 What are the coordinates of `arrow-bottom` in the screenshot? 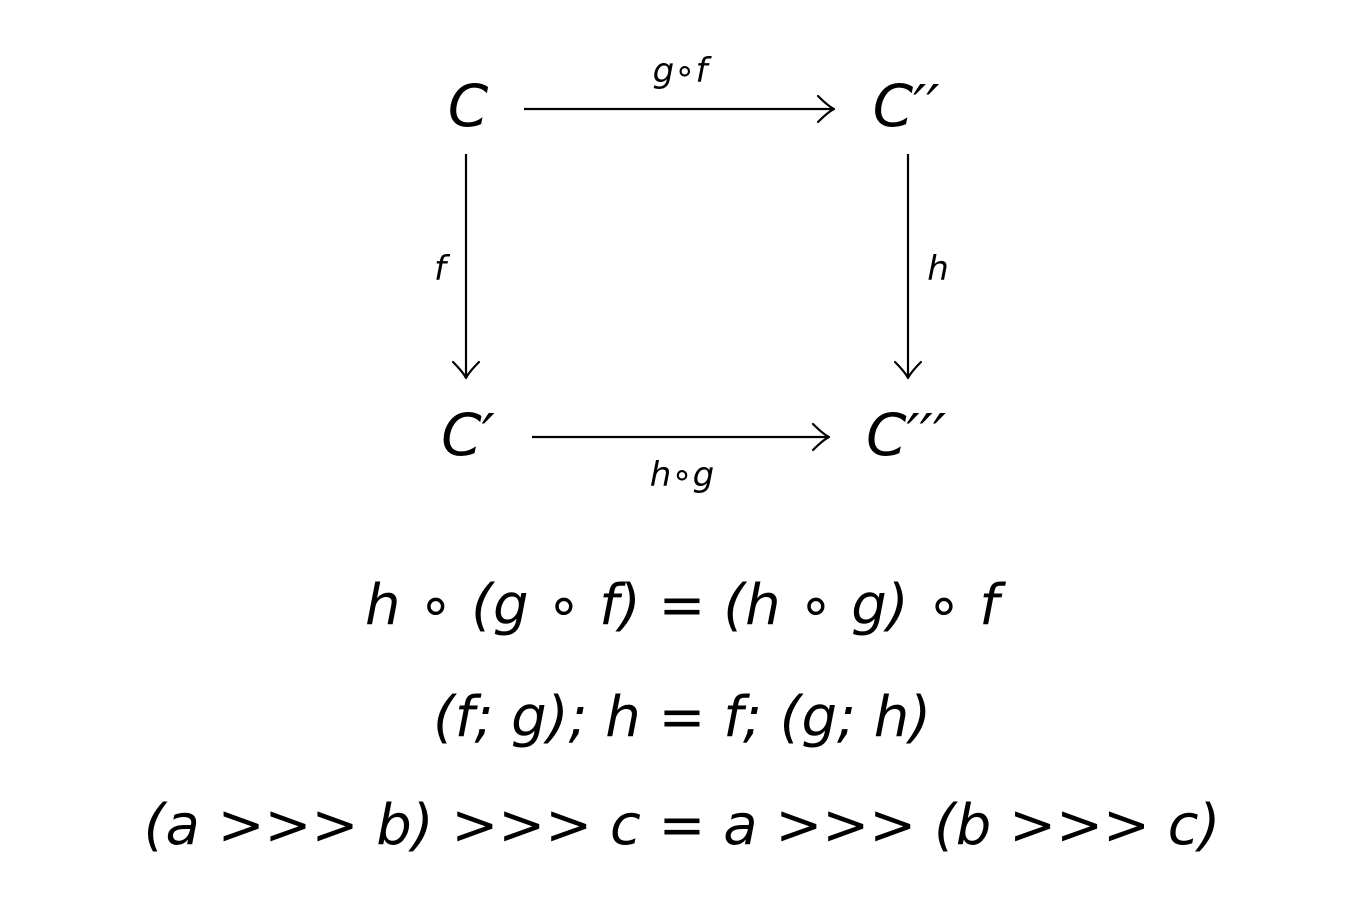 It's located at (681, 437).